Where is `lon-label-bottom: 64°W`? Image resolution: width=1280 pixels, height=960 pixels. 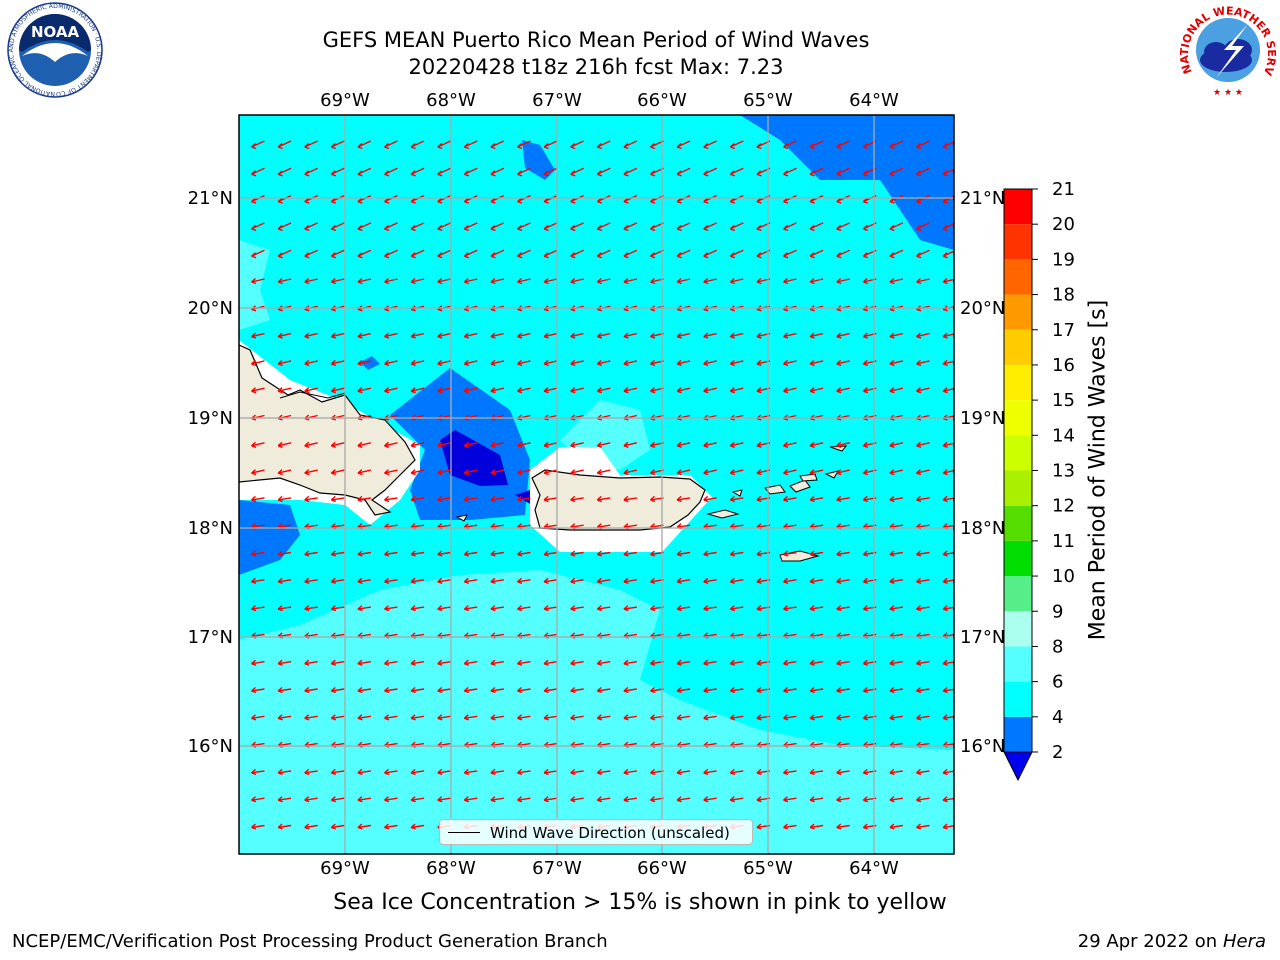
lon-label-bottom: 64°W is located at coordinates (874, 868).